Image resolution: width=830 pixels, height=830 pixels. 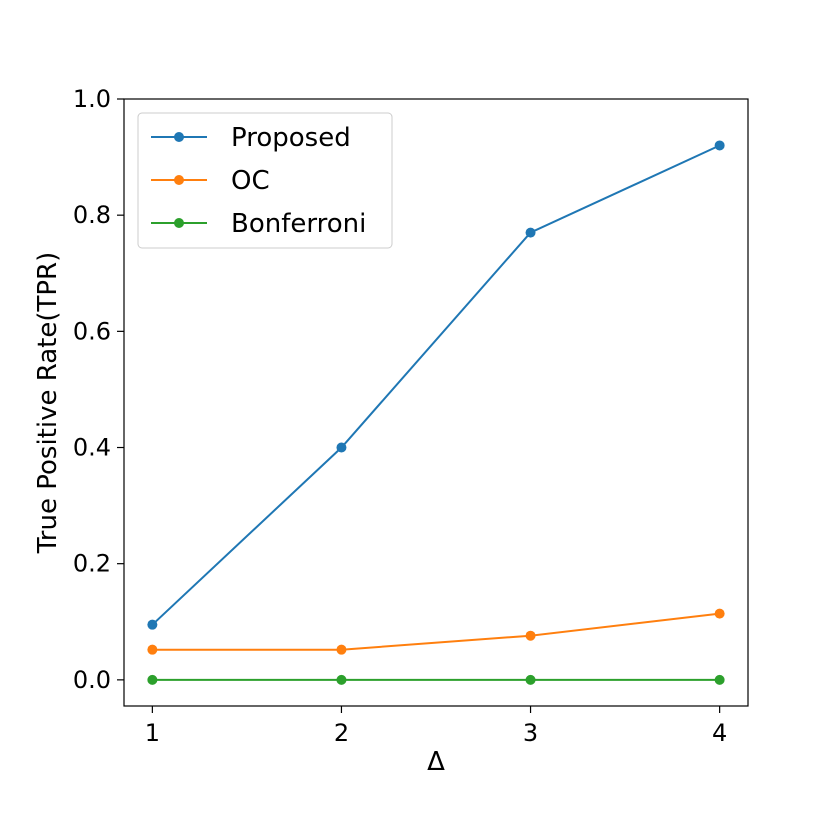 What do you see at coordinates (152, 733) in the screenshot?
I see `x-tick-label: 1` at bounding box center [152, 733].